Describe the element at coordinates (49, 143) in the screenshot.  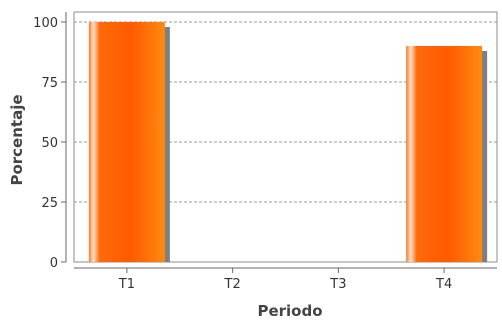
I see `y-tick-label: 50` at that location.